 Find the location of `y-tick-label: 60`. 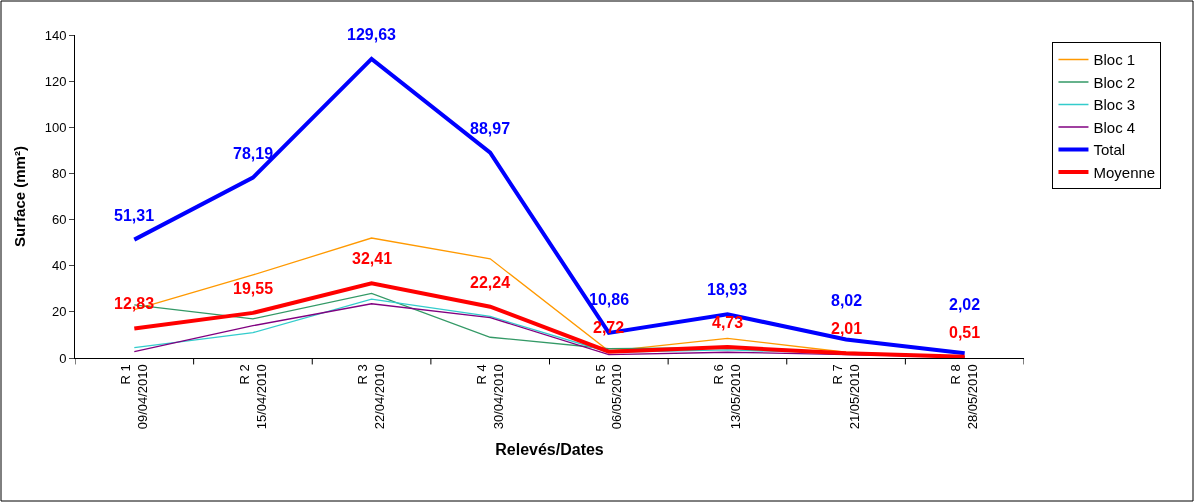

y-tick-label: 60 is located at coordinates (59, 220).